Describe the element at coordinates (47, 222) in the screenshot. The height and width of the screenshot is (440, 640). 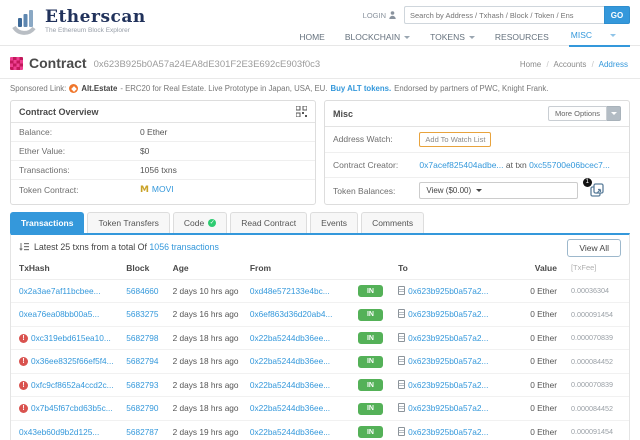
I see `tab-transactions: Transactions` at that location.